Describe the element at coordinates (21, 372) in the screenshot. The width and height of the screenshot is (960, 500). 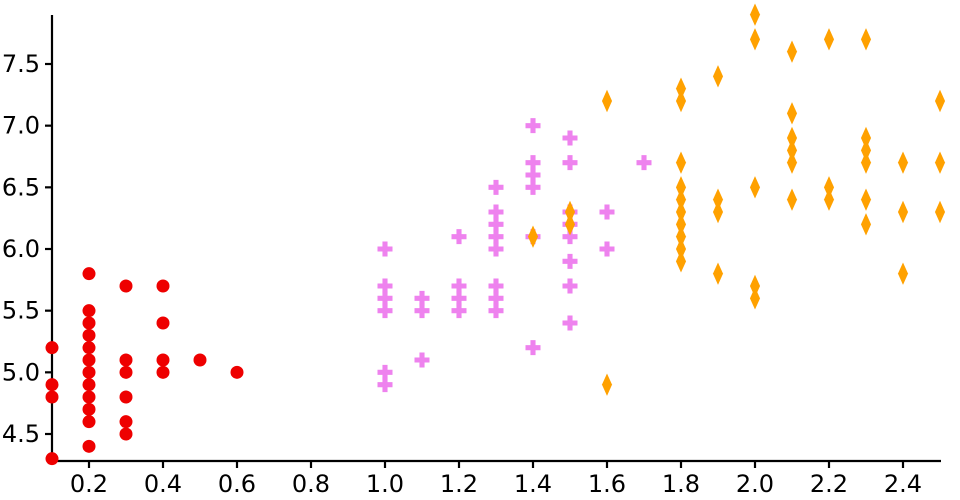
I see `y-tick-label: 5.0` at that location.